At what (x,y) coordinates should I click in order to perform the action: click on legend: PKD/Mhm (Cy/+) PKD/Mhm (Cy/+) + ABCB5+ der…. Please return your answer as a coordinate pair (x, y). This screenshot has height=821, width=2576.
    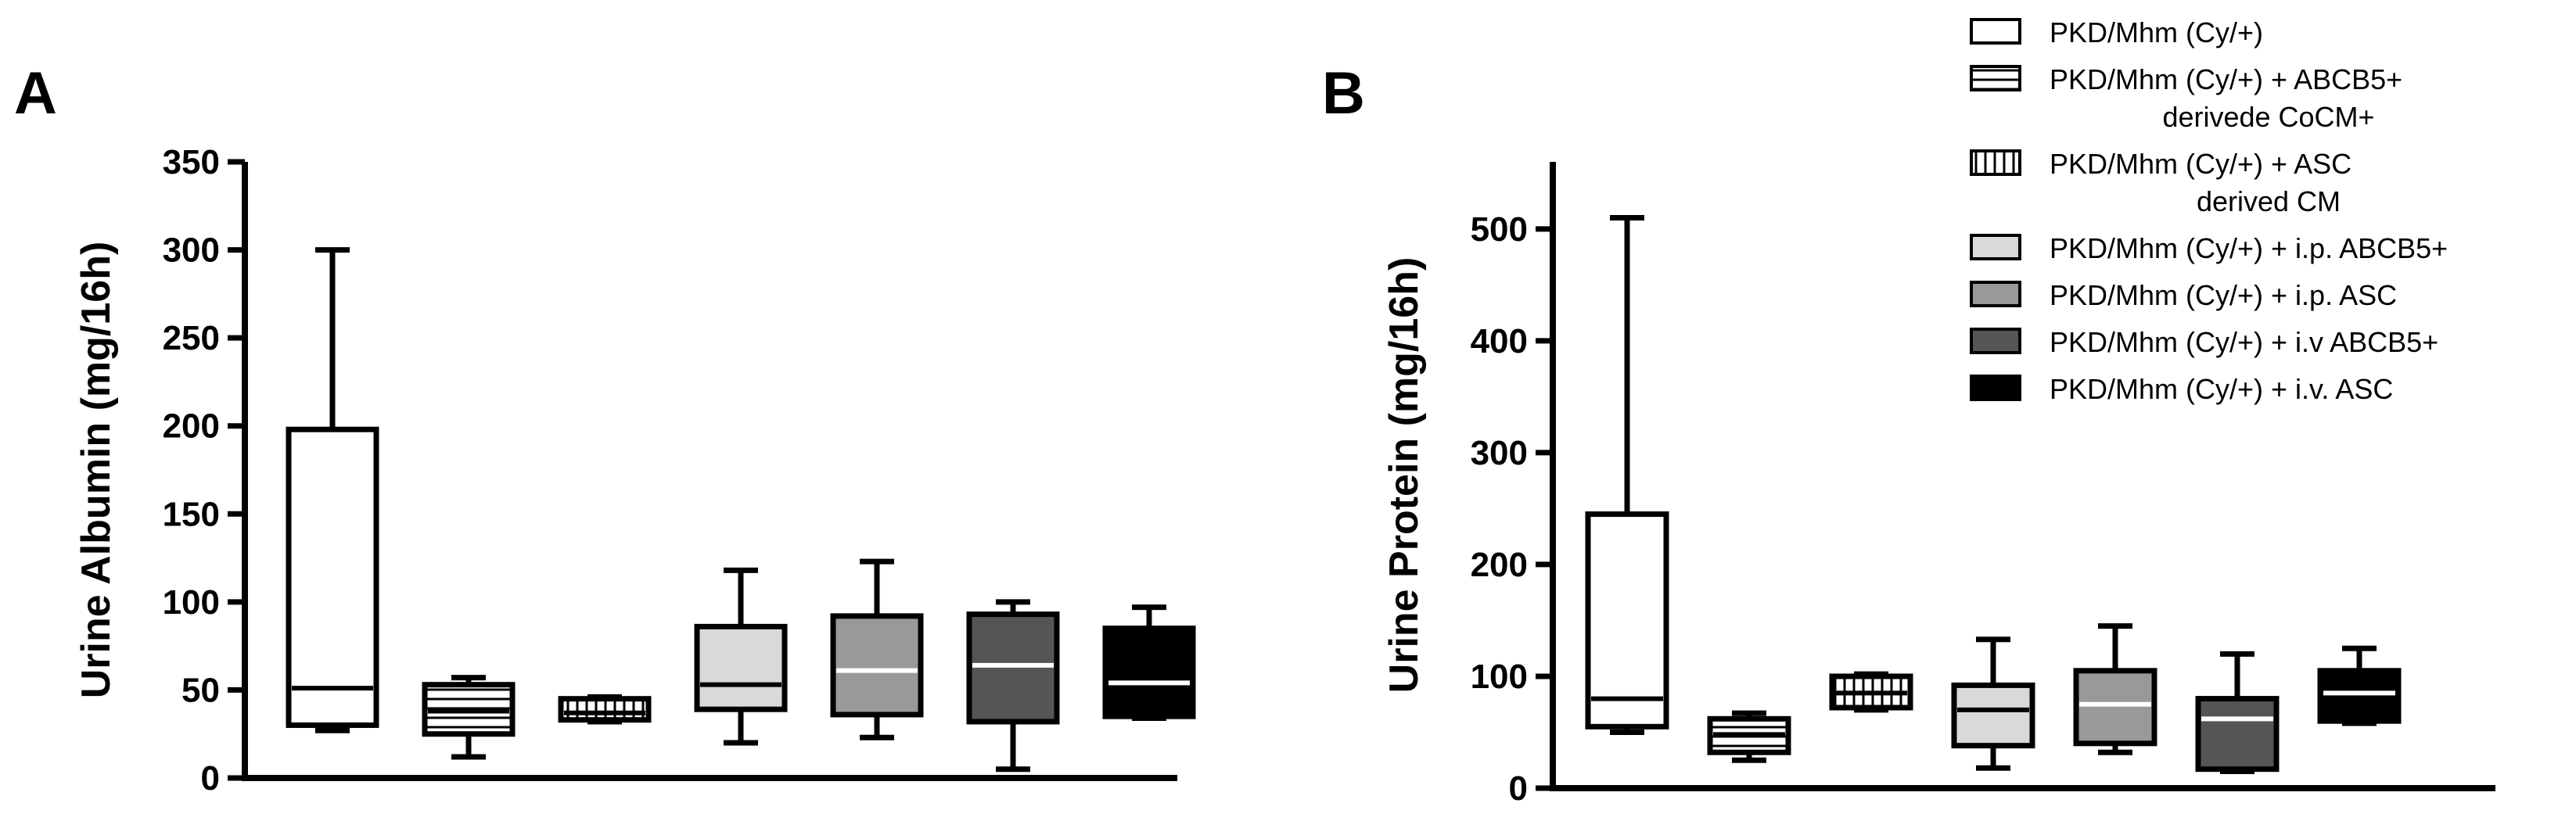
    Looking at the image, I should click on (2209, 210).